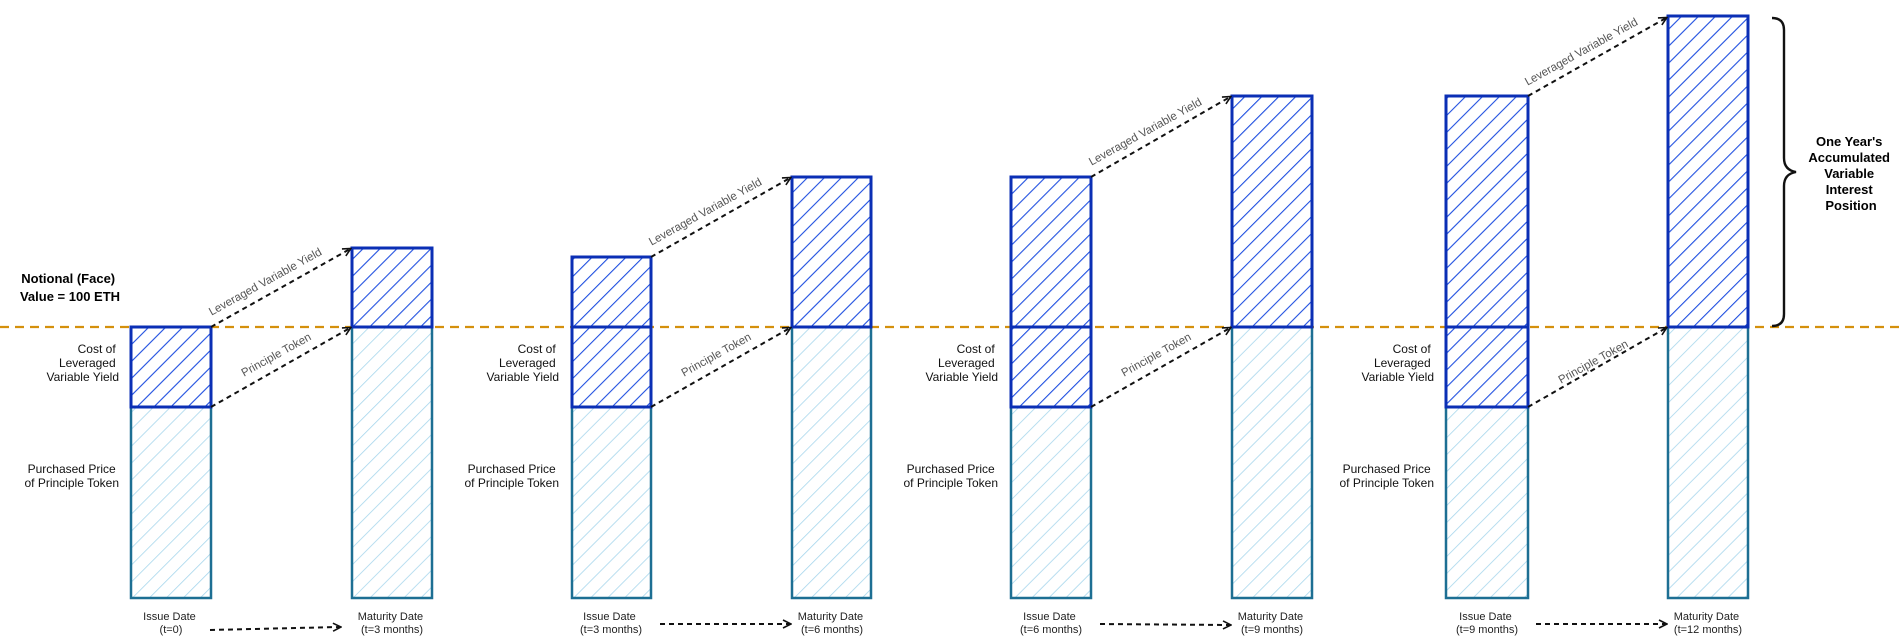 This screenshot has height=639, width=1903. I want to click on maturity-date-label: Maturity Date (t=9 months), so click(1272, 623).